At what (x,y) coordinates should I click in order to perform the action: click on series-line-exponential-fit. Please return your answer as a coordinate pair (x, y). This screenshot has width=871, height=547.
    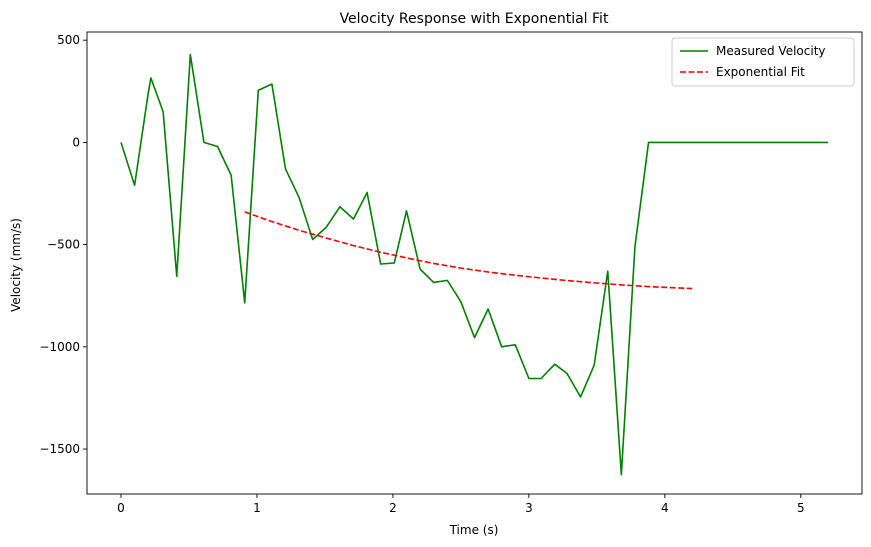
    Looking at the image, I should click on (468, 250).